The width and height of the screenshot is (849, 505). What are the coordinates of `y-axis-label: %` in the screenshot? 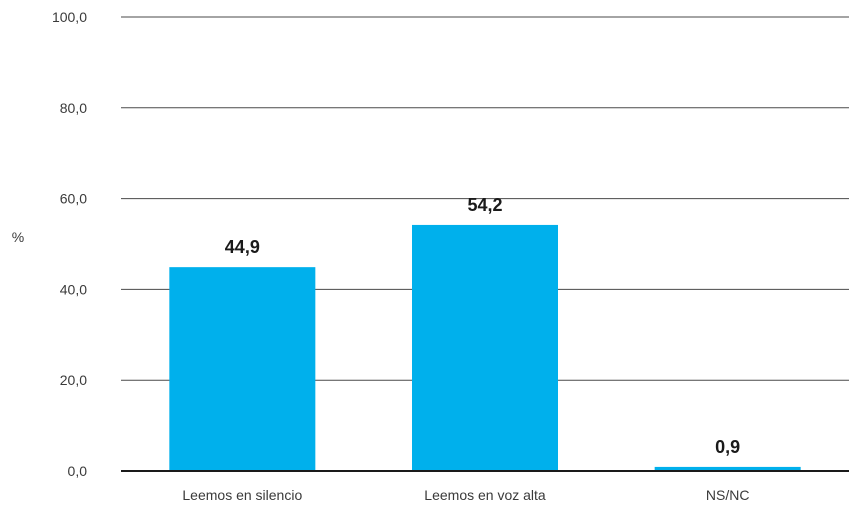 It's located at (18, 237).